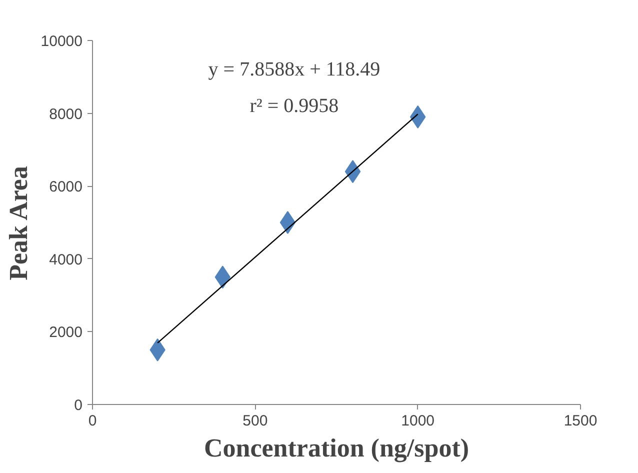 Image resolution: width=638 pixels, height=473 pixels. I want to click on y-tick-label: 2000, so click(66, 333).